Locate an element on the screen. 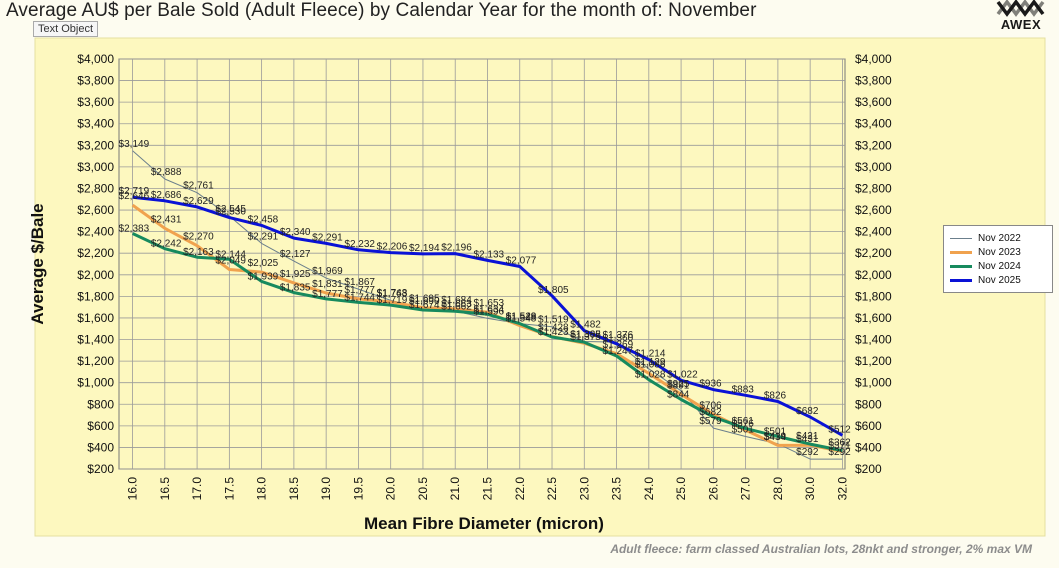  data-label: $2,686 is located at coordinates (166, 195).